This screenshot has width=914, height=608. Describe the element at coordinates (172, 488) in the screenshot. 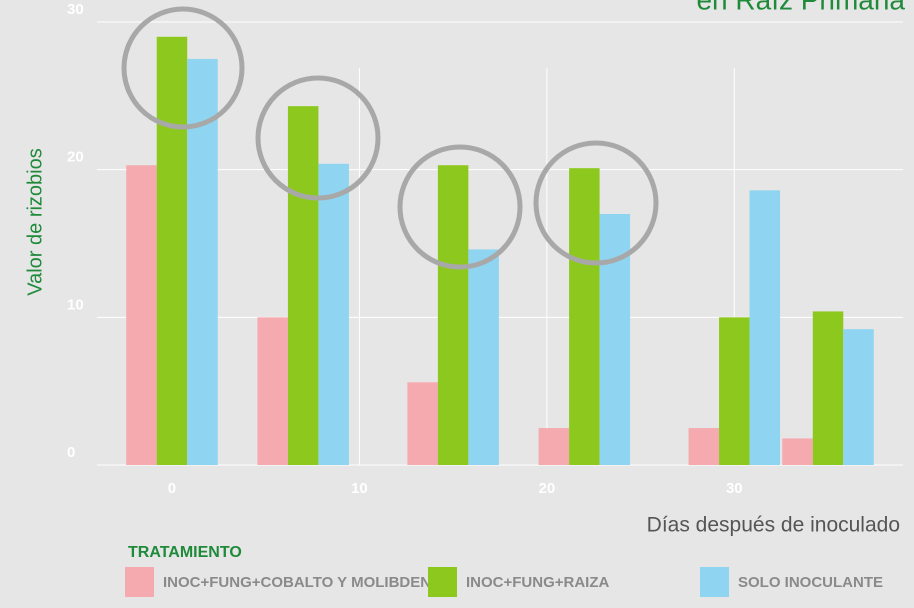

I see `x-tick-label: 0` at that location.